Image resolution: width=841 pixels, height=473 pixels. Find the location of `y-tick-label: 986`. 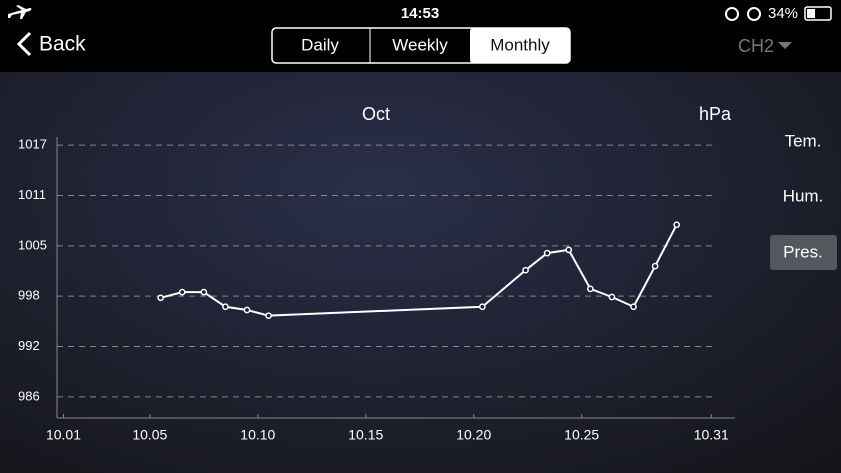

y-tick-label: 986 is located at coordinates (29, 395).